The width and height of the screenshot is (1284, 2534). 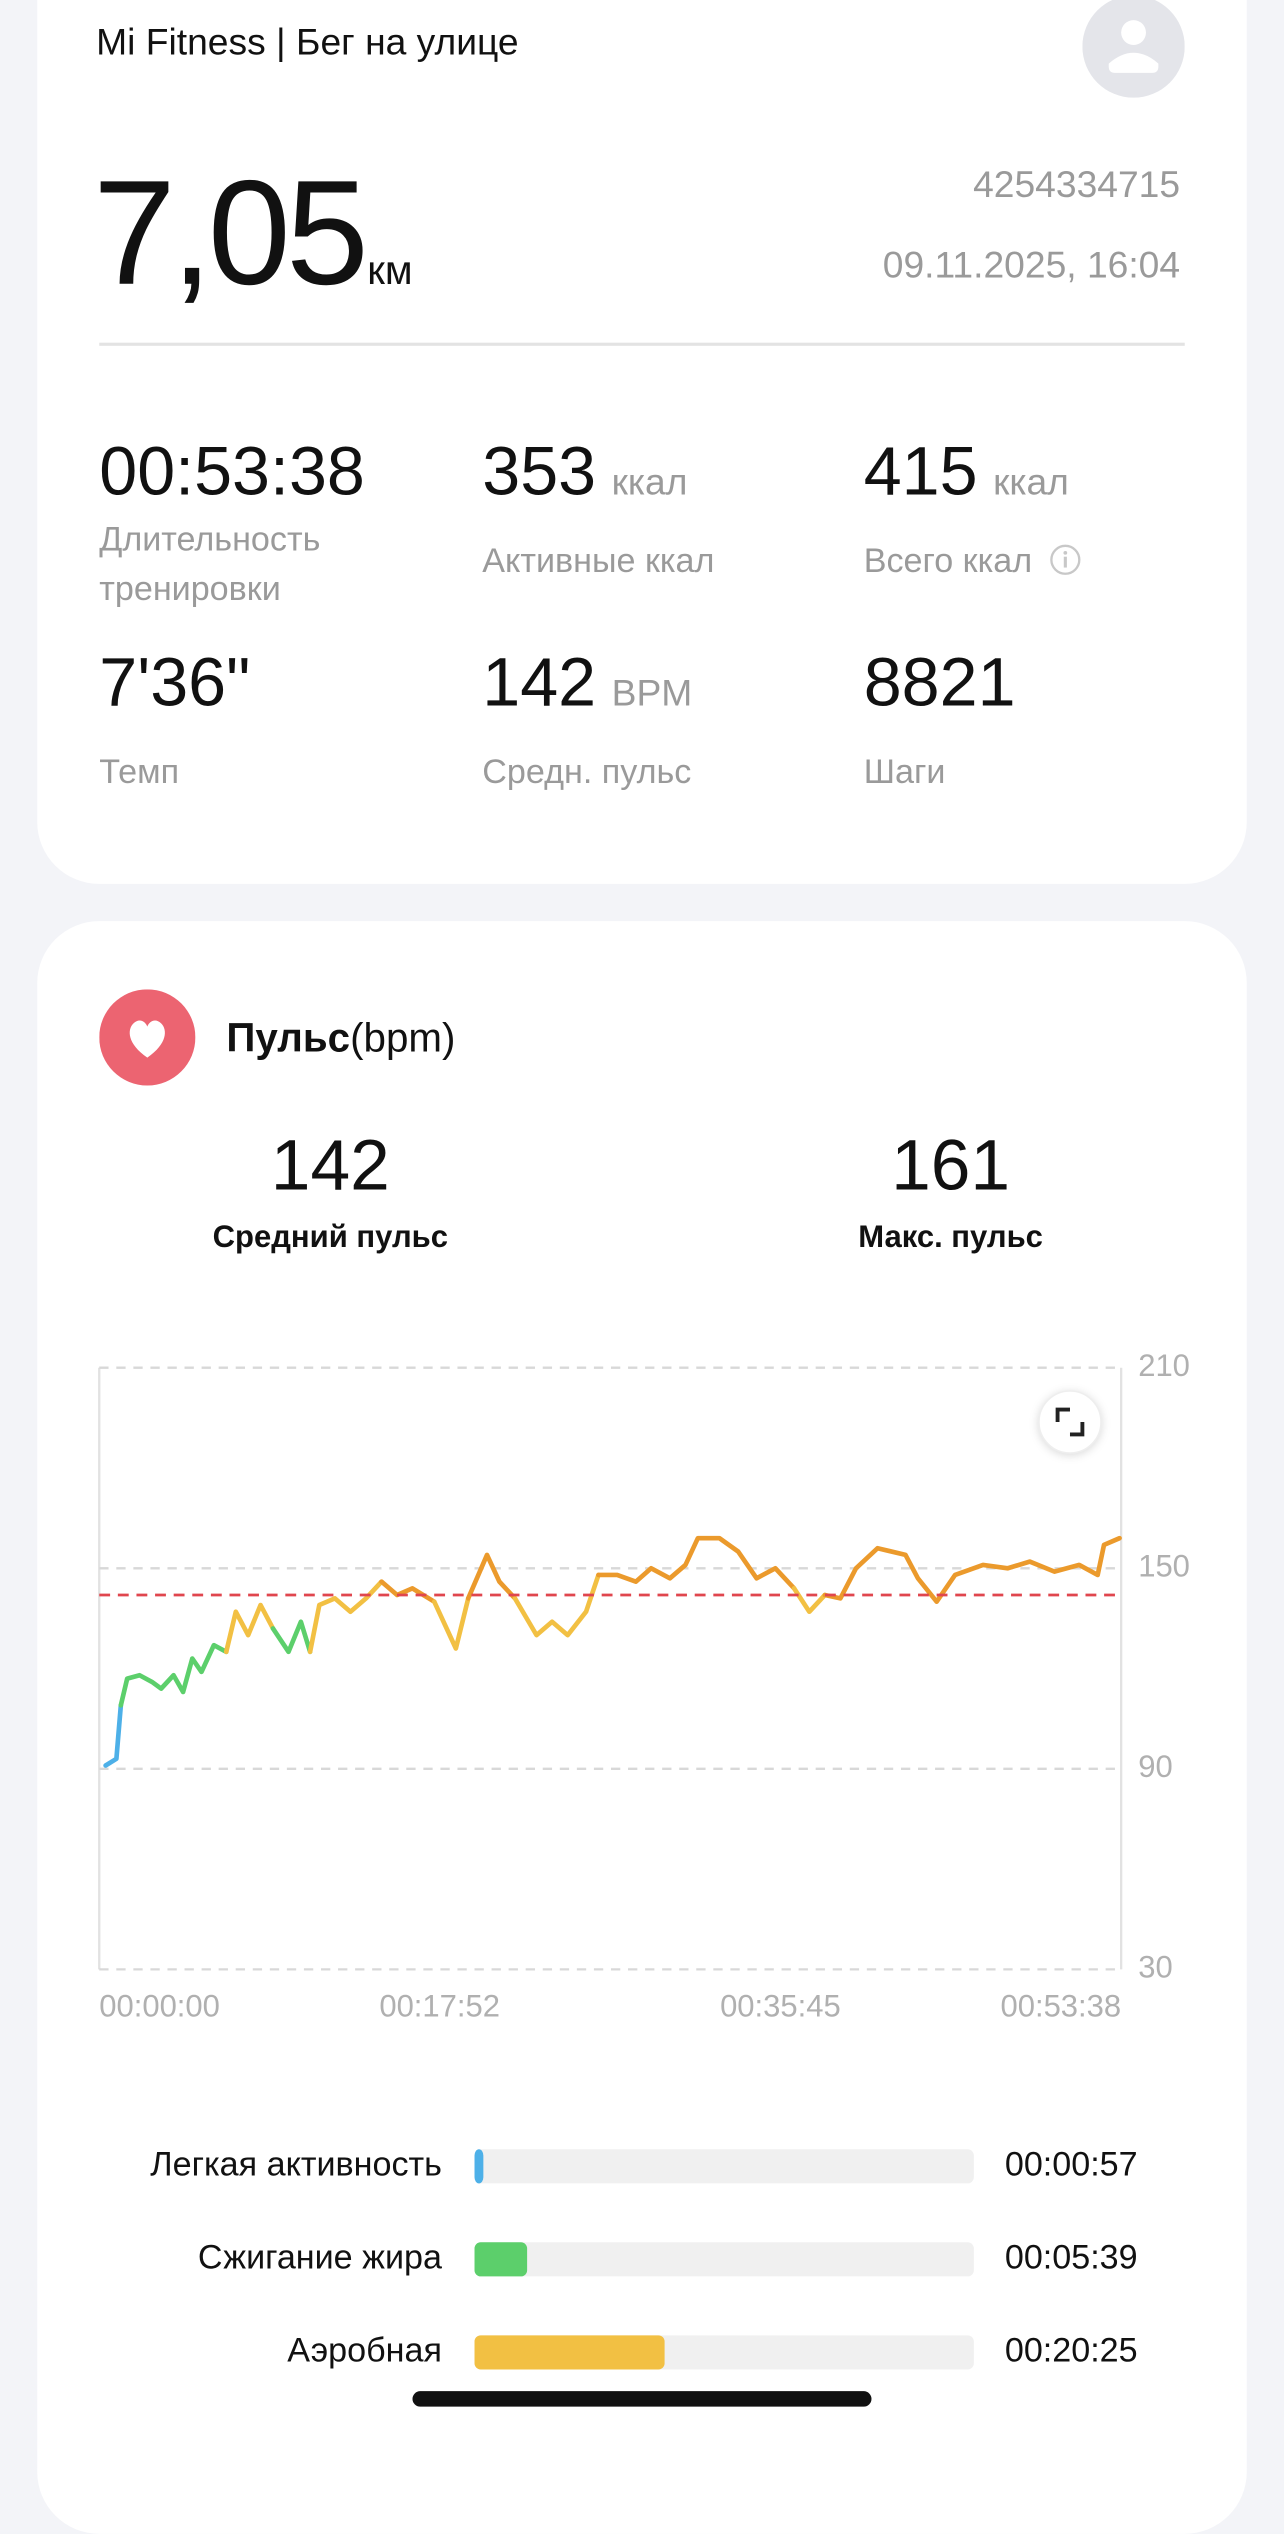 What do you see at coordinates (920, 472) in the screenshot?
I see `stat-value: 415` at bounding box center [920, 472].